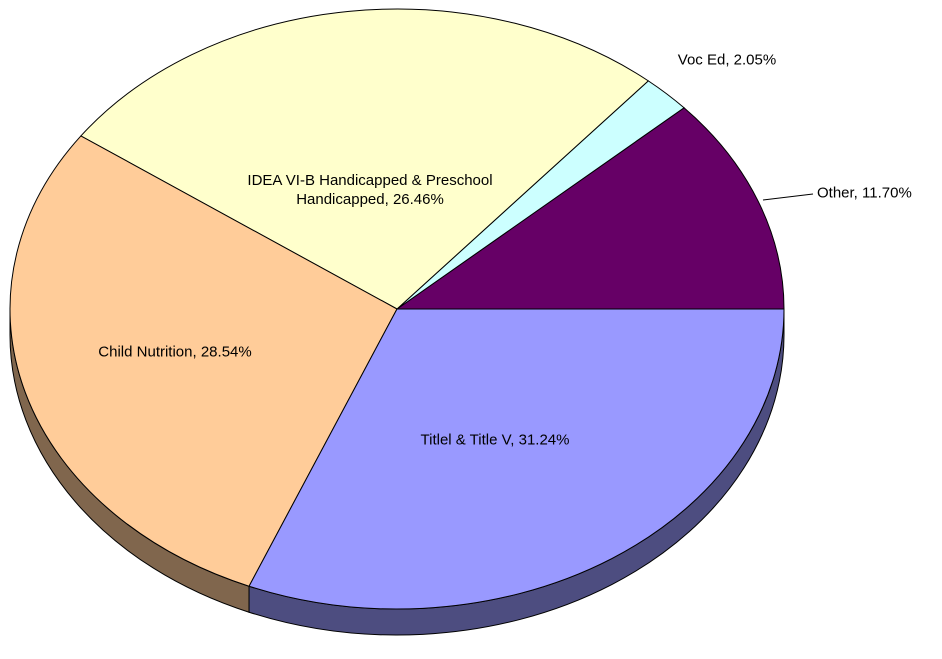 This screenshot has width=942, height=659. I want to click on label-value: 2.05%, so click(755, 60).